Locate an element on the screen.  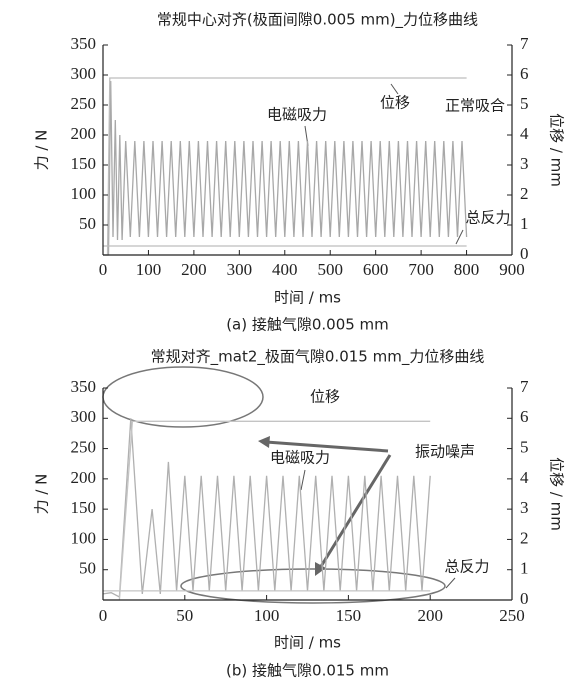
x-tick-label: 150 is located at coordinates (349, 615).